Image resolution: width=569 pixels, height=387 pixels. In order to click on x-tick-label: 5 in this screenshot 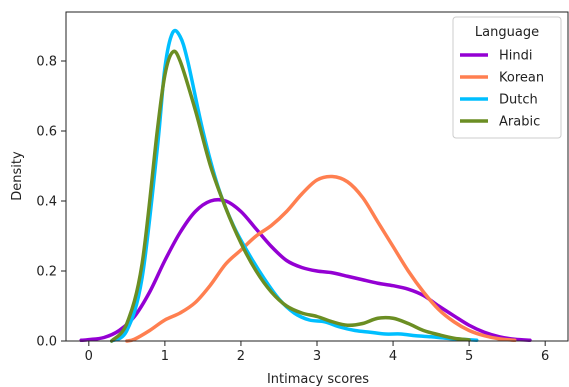, I will do `click(469, 356)`.